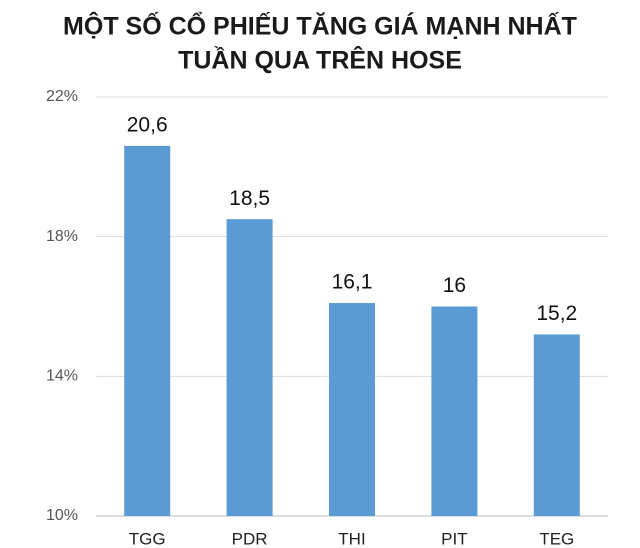 This screenshot has height=548, width=640. Describe the element at coordinates (454, 538) in the screenshot. I see `x-tick-label: PIT` at that location.